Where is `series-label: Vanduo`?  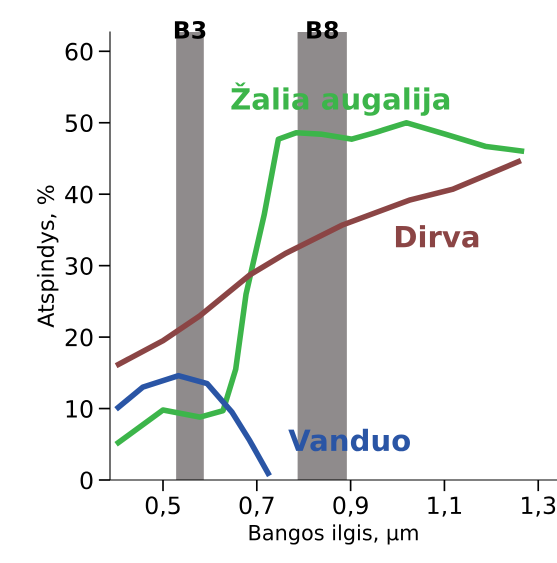
series-label: Vanduo is located at coordinates (349, 440).